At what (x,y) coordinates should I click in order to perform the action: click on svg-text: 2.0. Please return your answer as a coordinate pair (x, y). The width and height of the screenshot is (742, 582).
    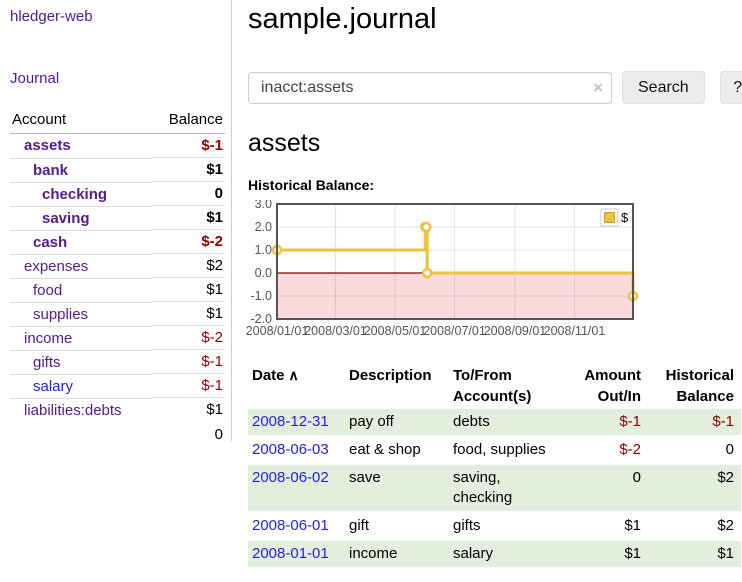
    Looking at the image, I should click on (263, 227).